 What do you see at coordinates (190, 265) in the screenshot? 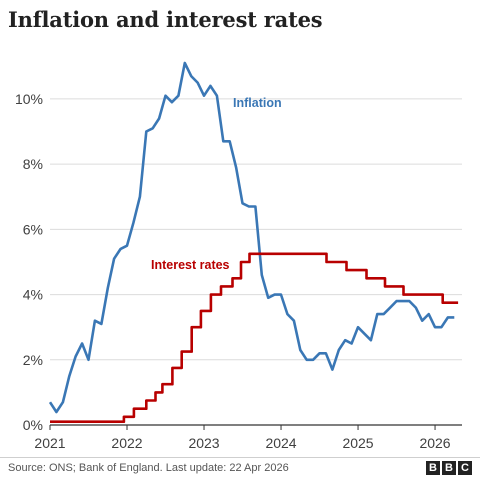
I see `interest-rates-label: Interest rates` at bounding box center [190, 265].